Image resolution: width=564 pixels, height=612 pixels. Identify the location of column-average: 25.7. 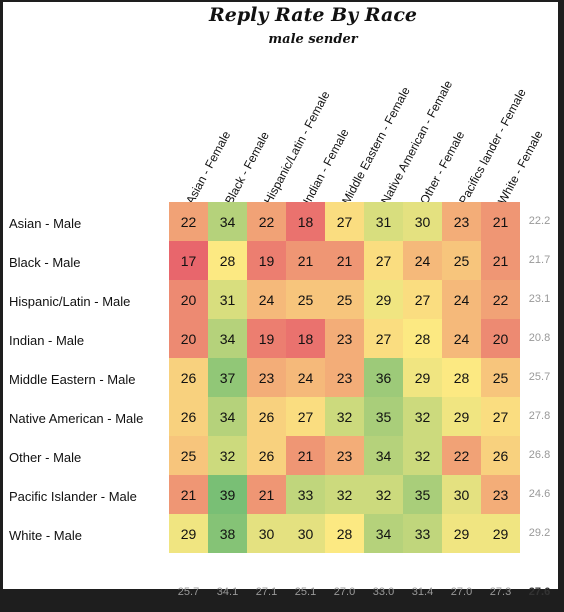
(188, 592).